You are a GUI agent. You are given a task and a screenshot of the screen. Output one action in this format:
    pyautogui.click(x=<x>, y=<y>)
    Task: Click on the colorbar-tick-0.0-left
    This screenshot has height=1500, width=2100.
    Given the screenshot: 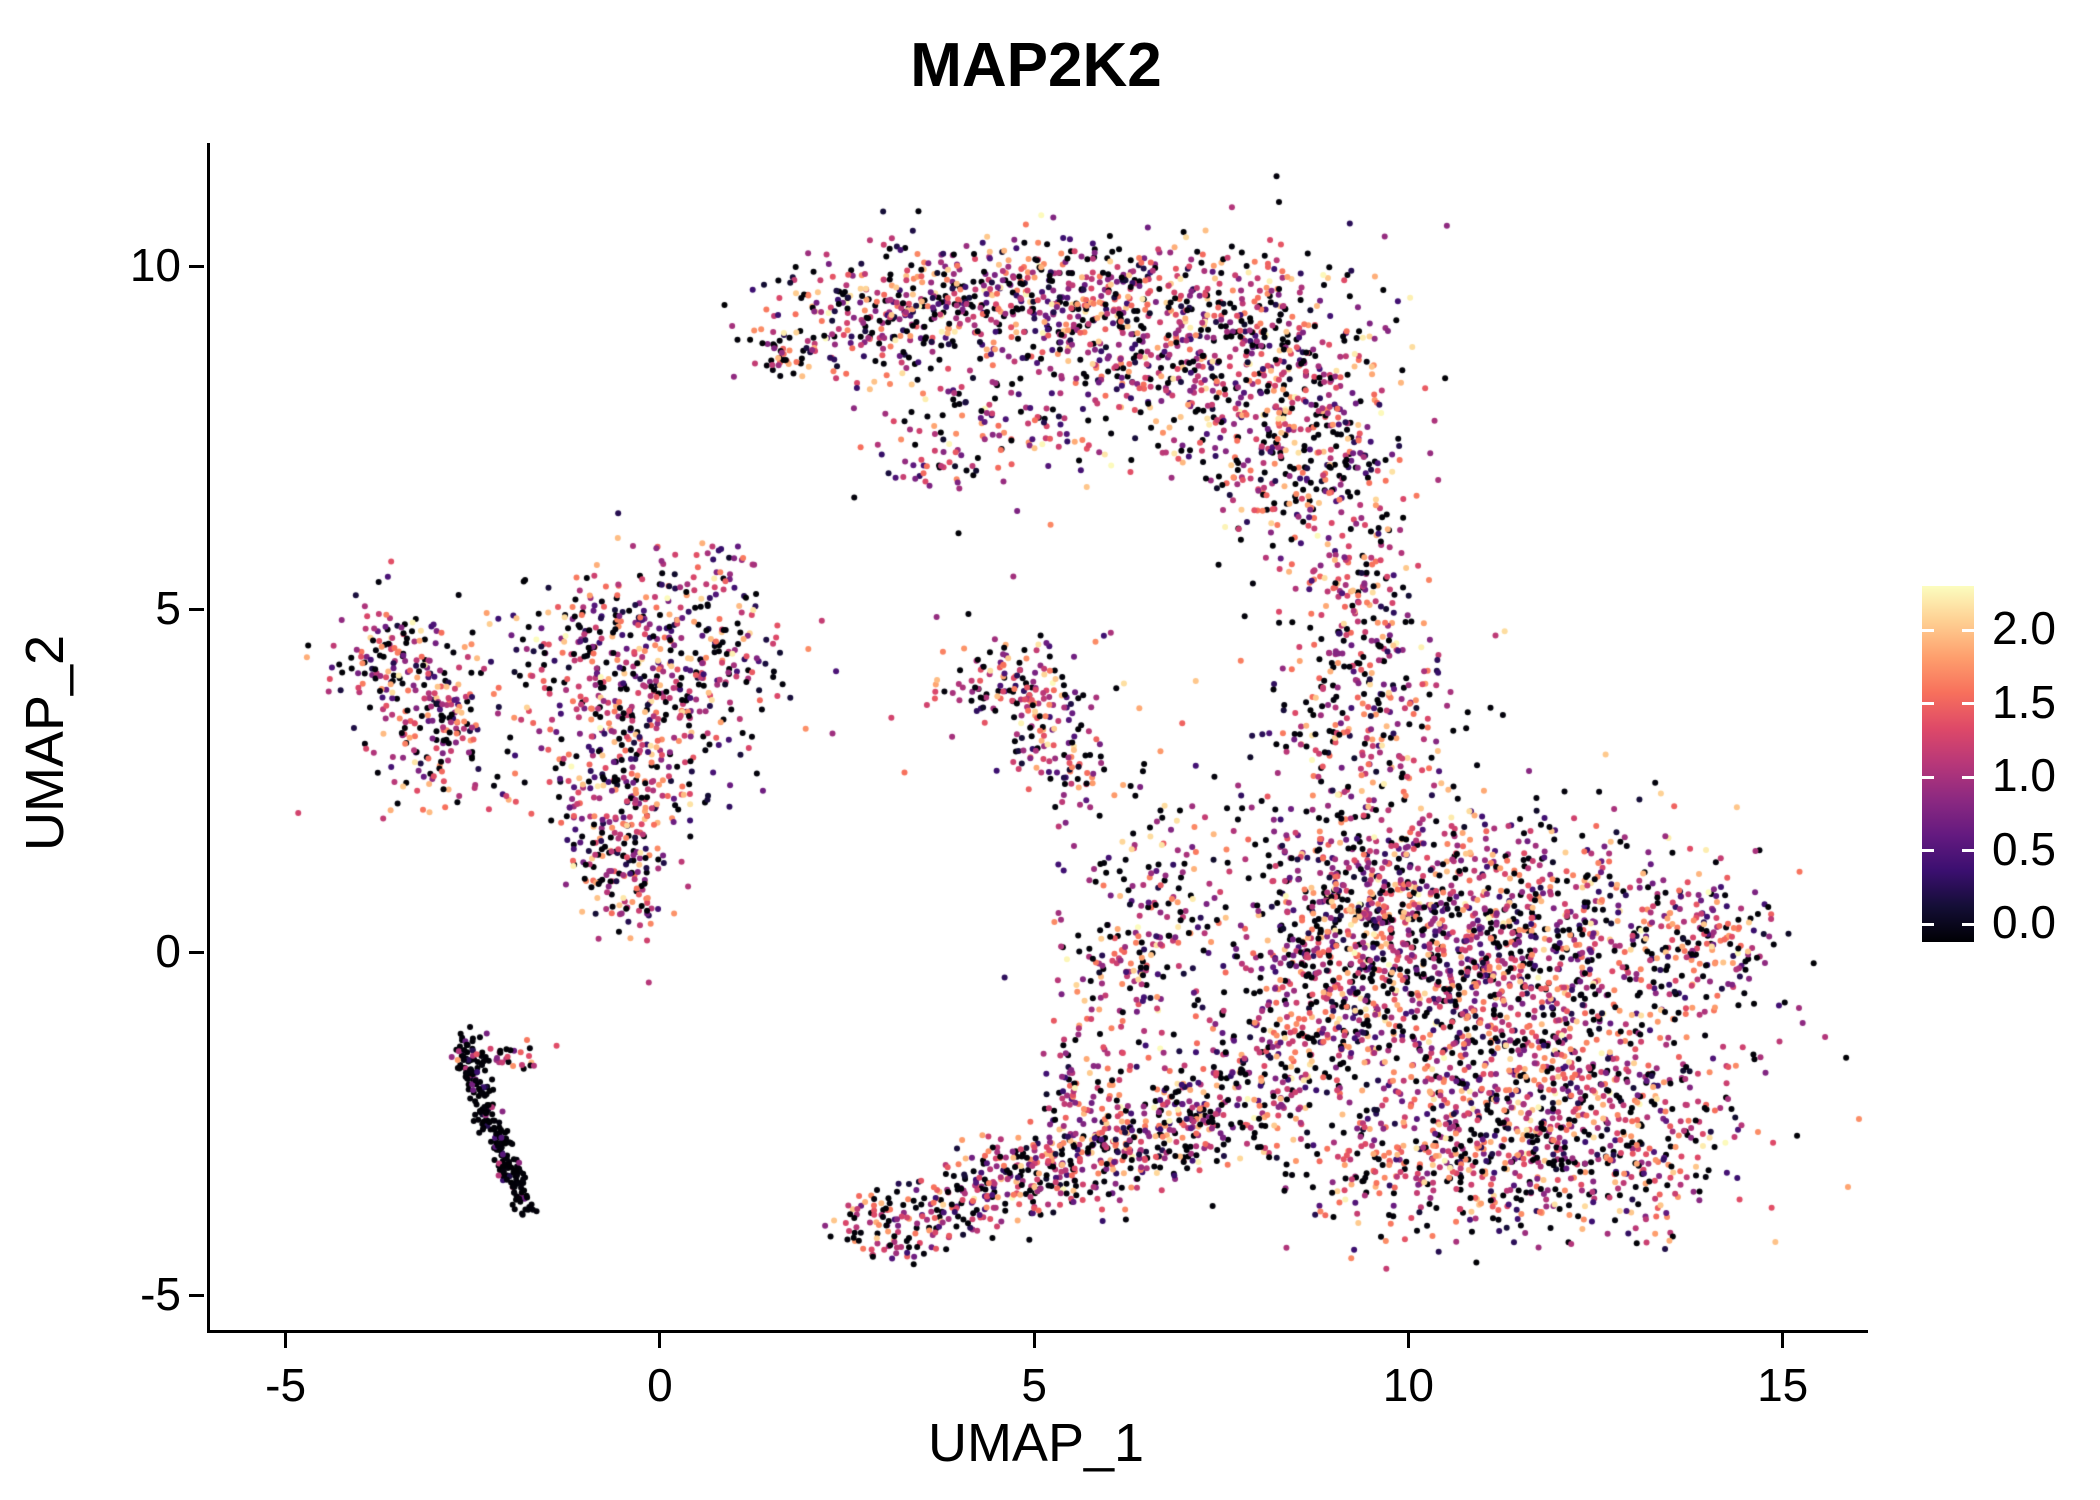 What is the action you would take?
    pyautogui.click(x=1928, y=924)
    